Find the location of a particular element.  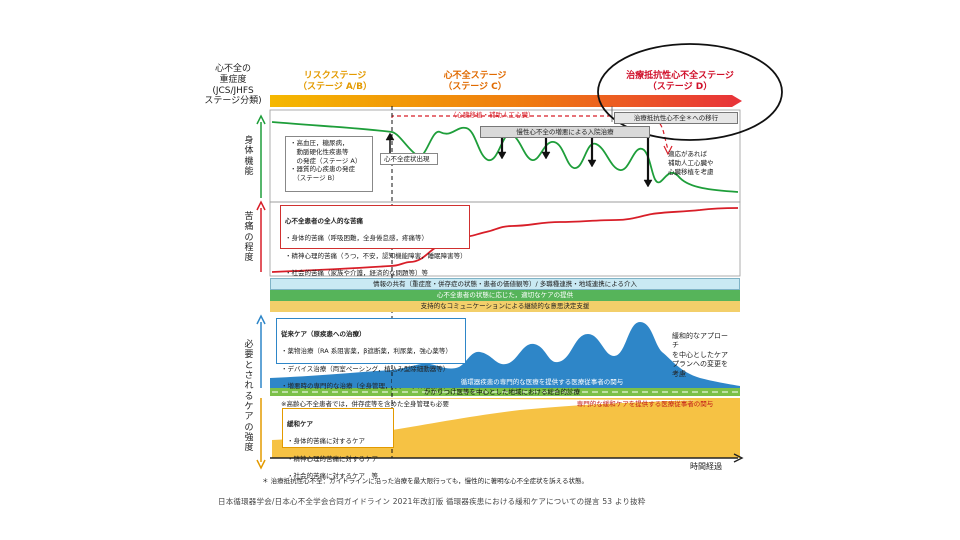

hospitalization-arrows is located at coordinates (575, 163).